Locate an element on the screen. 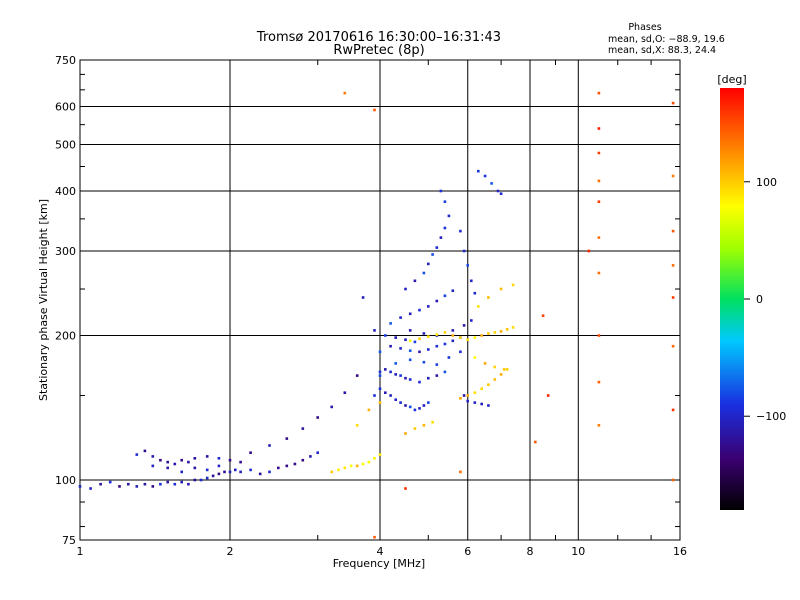 This screenshot has height=600, width=800. chart-subtitle: RwPretec (8p) is located at coordinates (378, 50).